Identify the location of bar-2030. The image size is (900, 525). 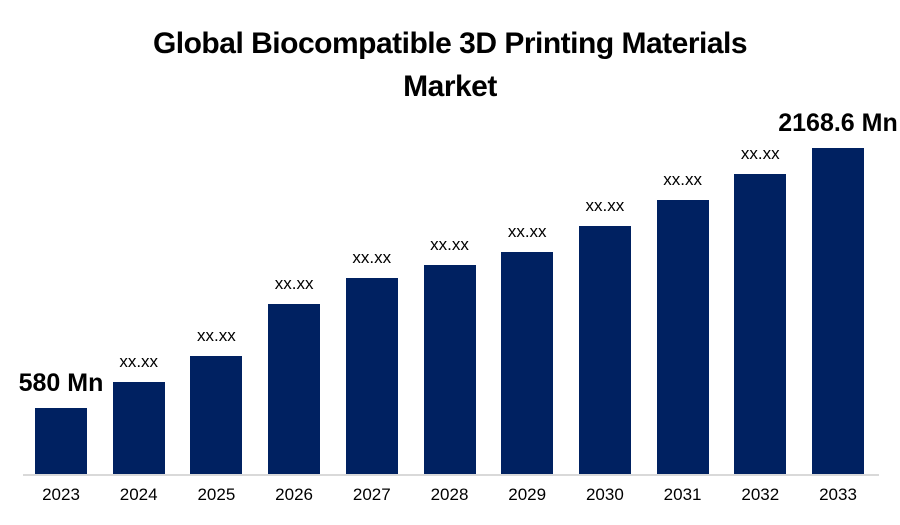
(604, 350).